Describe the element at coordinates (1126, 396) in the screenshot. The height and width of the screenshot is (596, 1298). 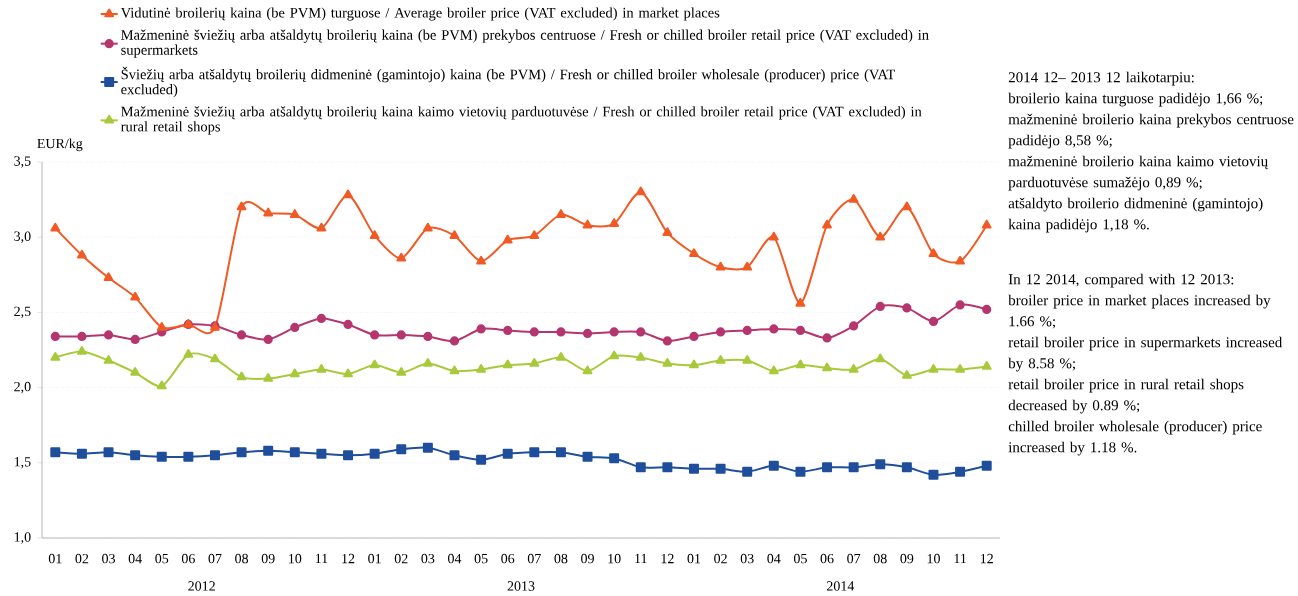
I see `text: retail broiler price in rural retail shops decreased by 0.89 %;` at that location.